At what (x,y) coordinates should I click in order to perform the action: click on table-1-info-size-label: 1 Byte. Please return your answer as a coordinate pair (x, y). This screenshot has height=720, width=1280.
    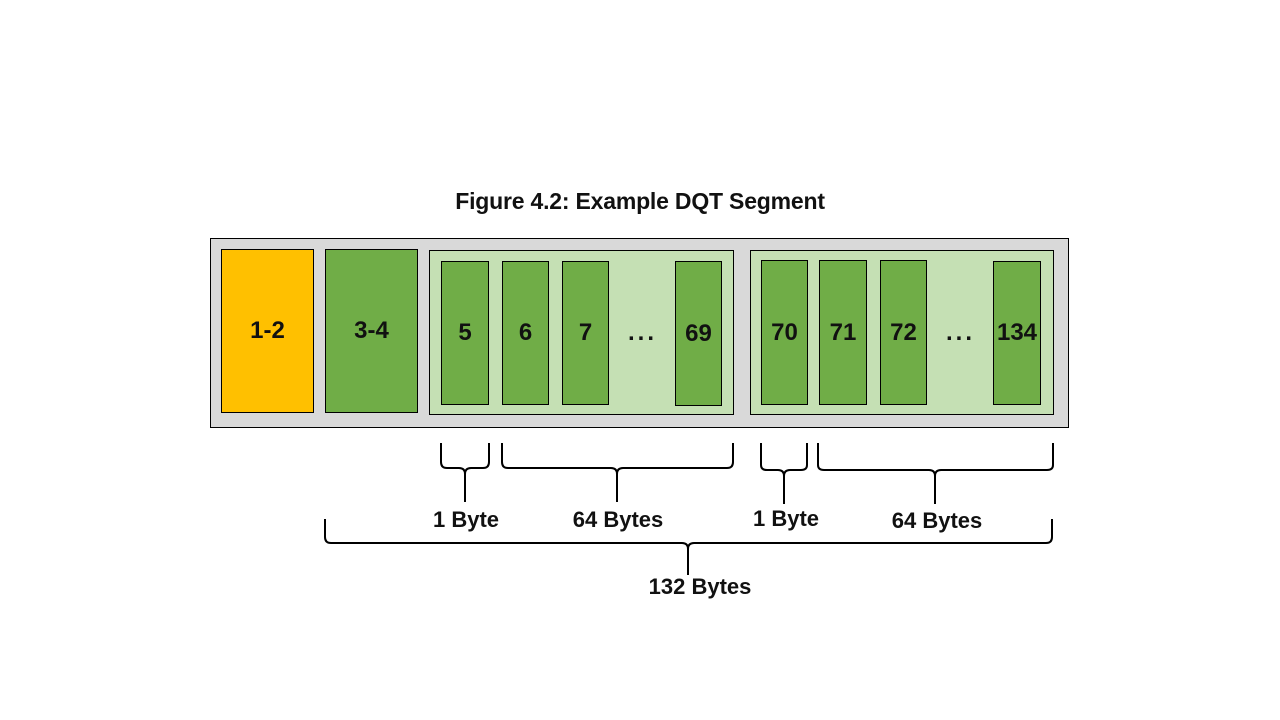
    Looking at the image, I should click on (466, 520).